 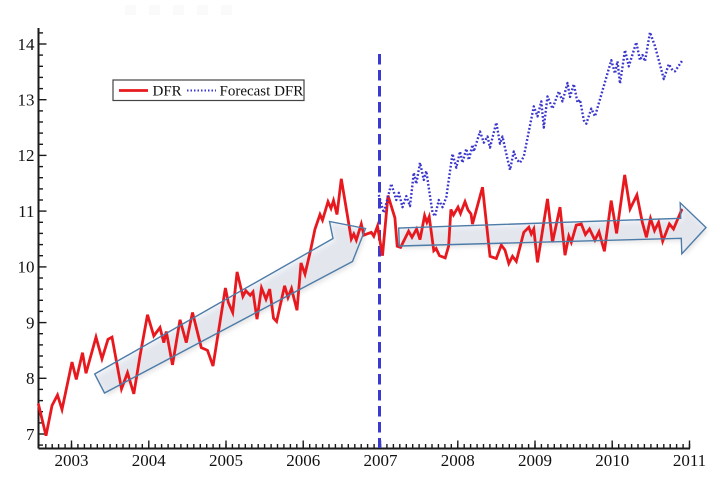 I want to click on svg-text: DFR, so click(x=167, y=92).